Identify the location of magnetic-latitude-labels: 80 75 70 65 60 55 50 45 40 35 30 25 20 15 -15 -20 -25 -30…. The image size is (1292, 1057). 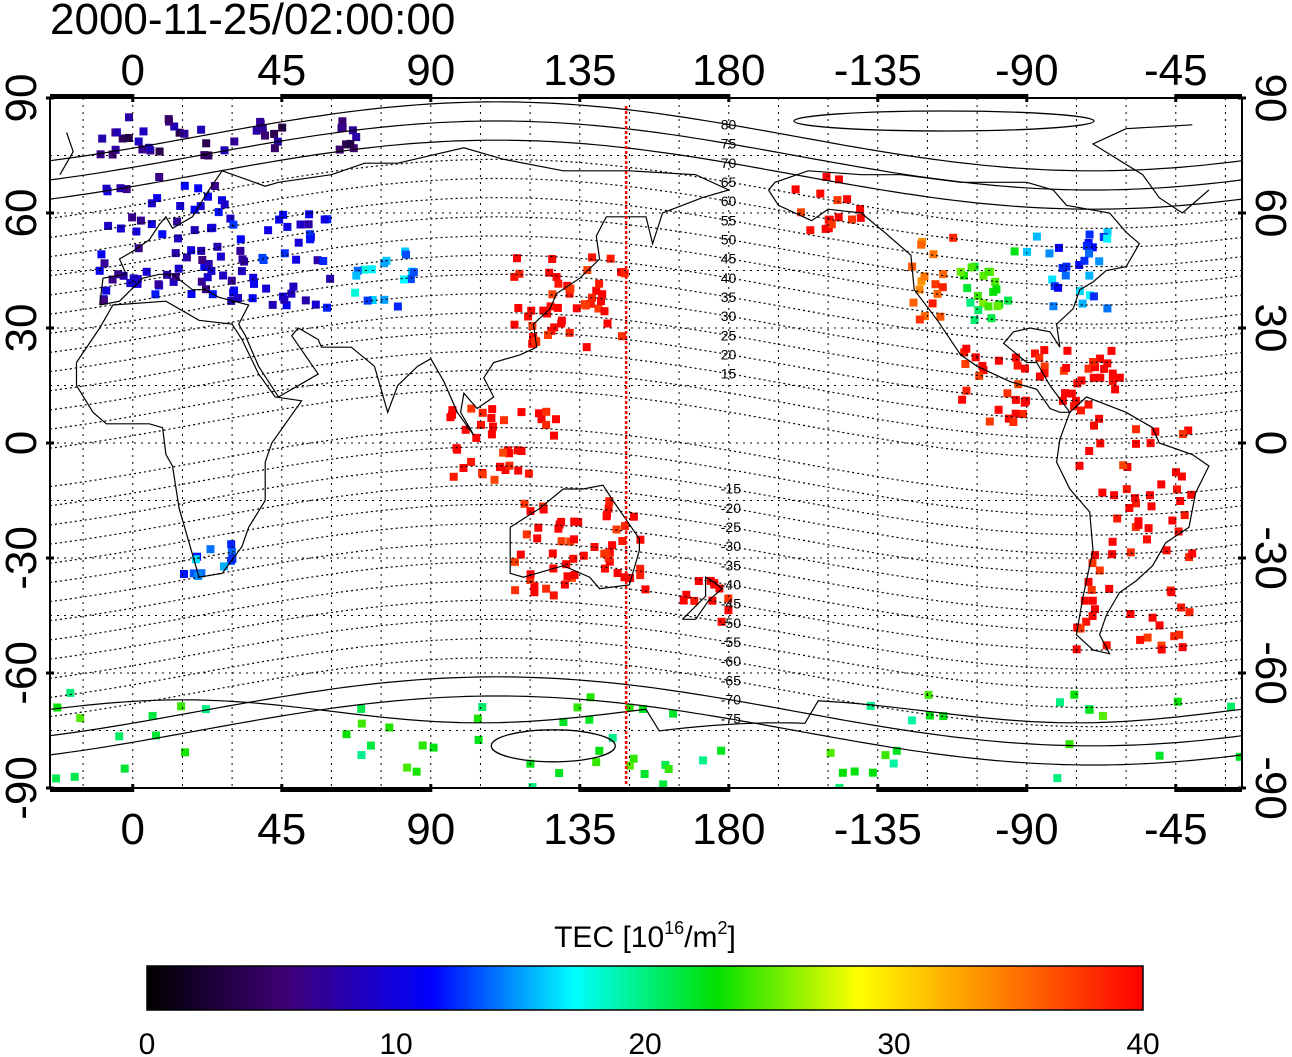
(731, 422).